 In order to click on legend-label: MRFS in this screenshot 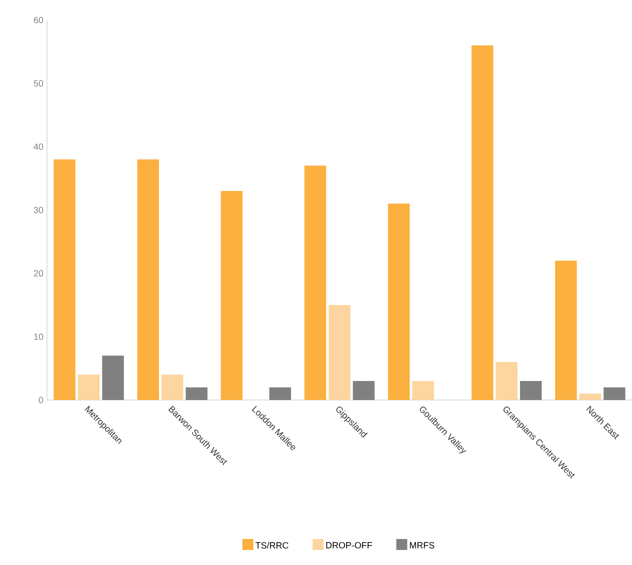, I will do `click(422, 545)`.